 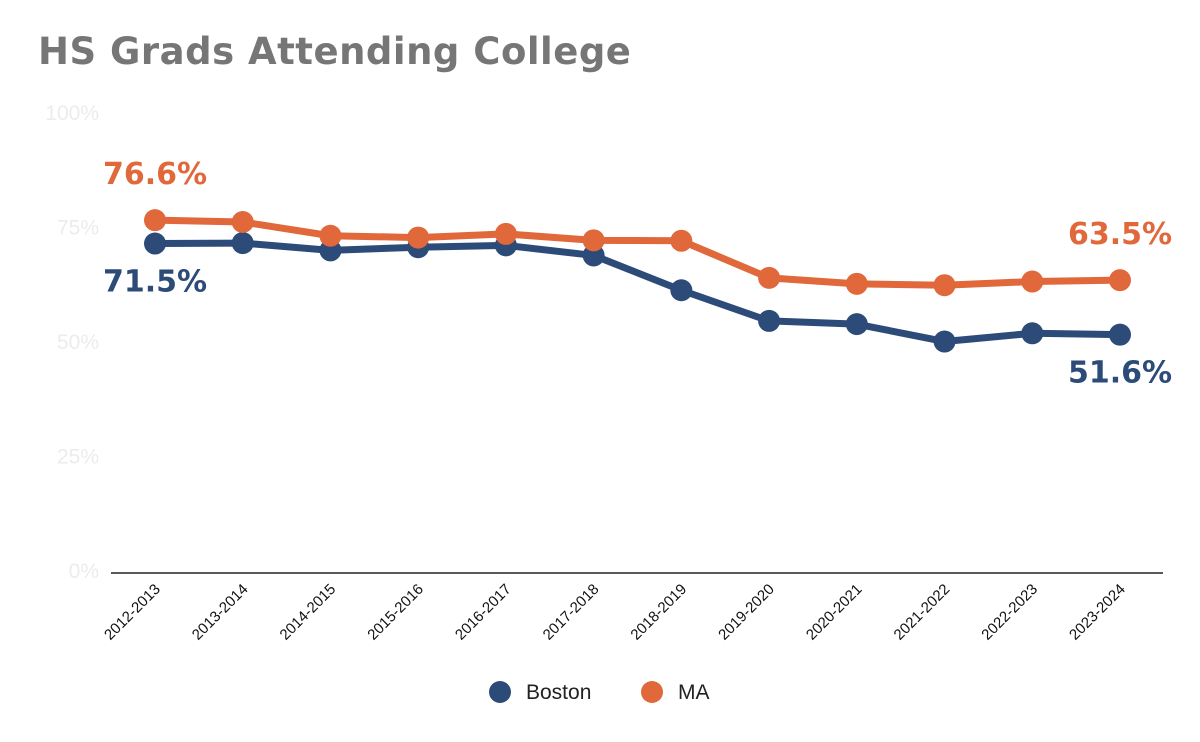 I want to click on x-tick-label: 2023-2024, so click(x=1097, y=612).